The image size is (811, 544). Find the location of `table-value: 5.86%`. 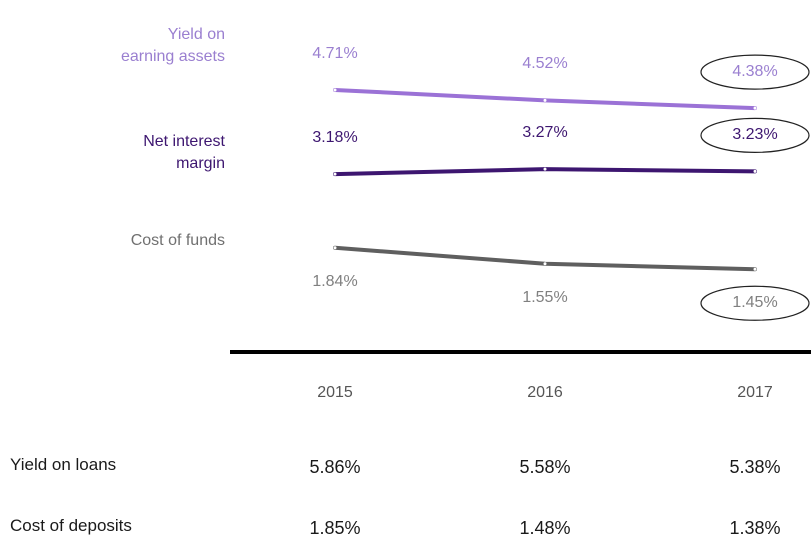

table-value: 5.86% is located at coordinates (335, 467).